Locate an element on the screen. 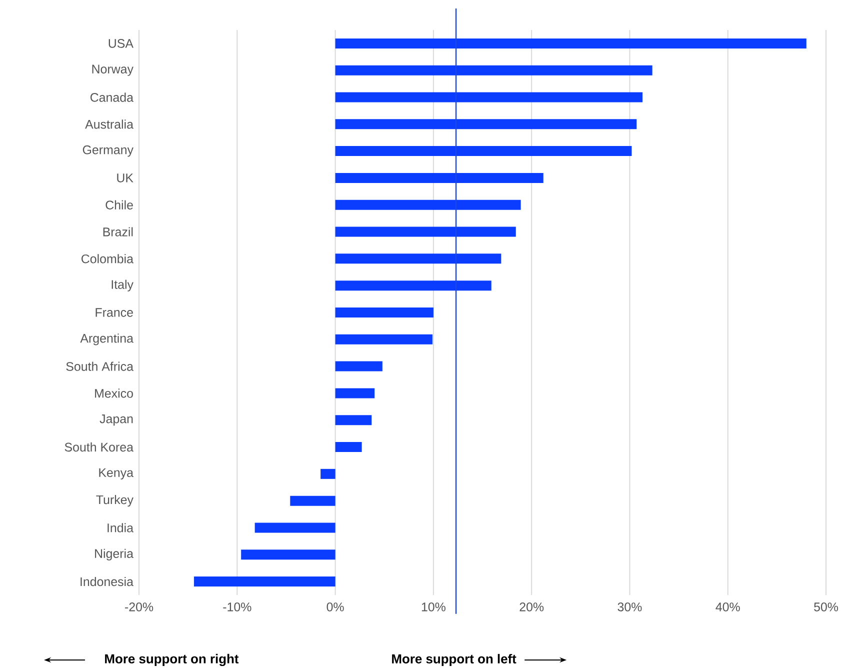  y-tick-label: Brazil is located at coordinates (118, 231).